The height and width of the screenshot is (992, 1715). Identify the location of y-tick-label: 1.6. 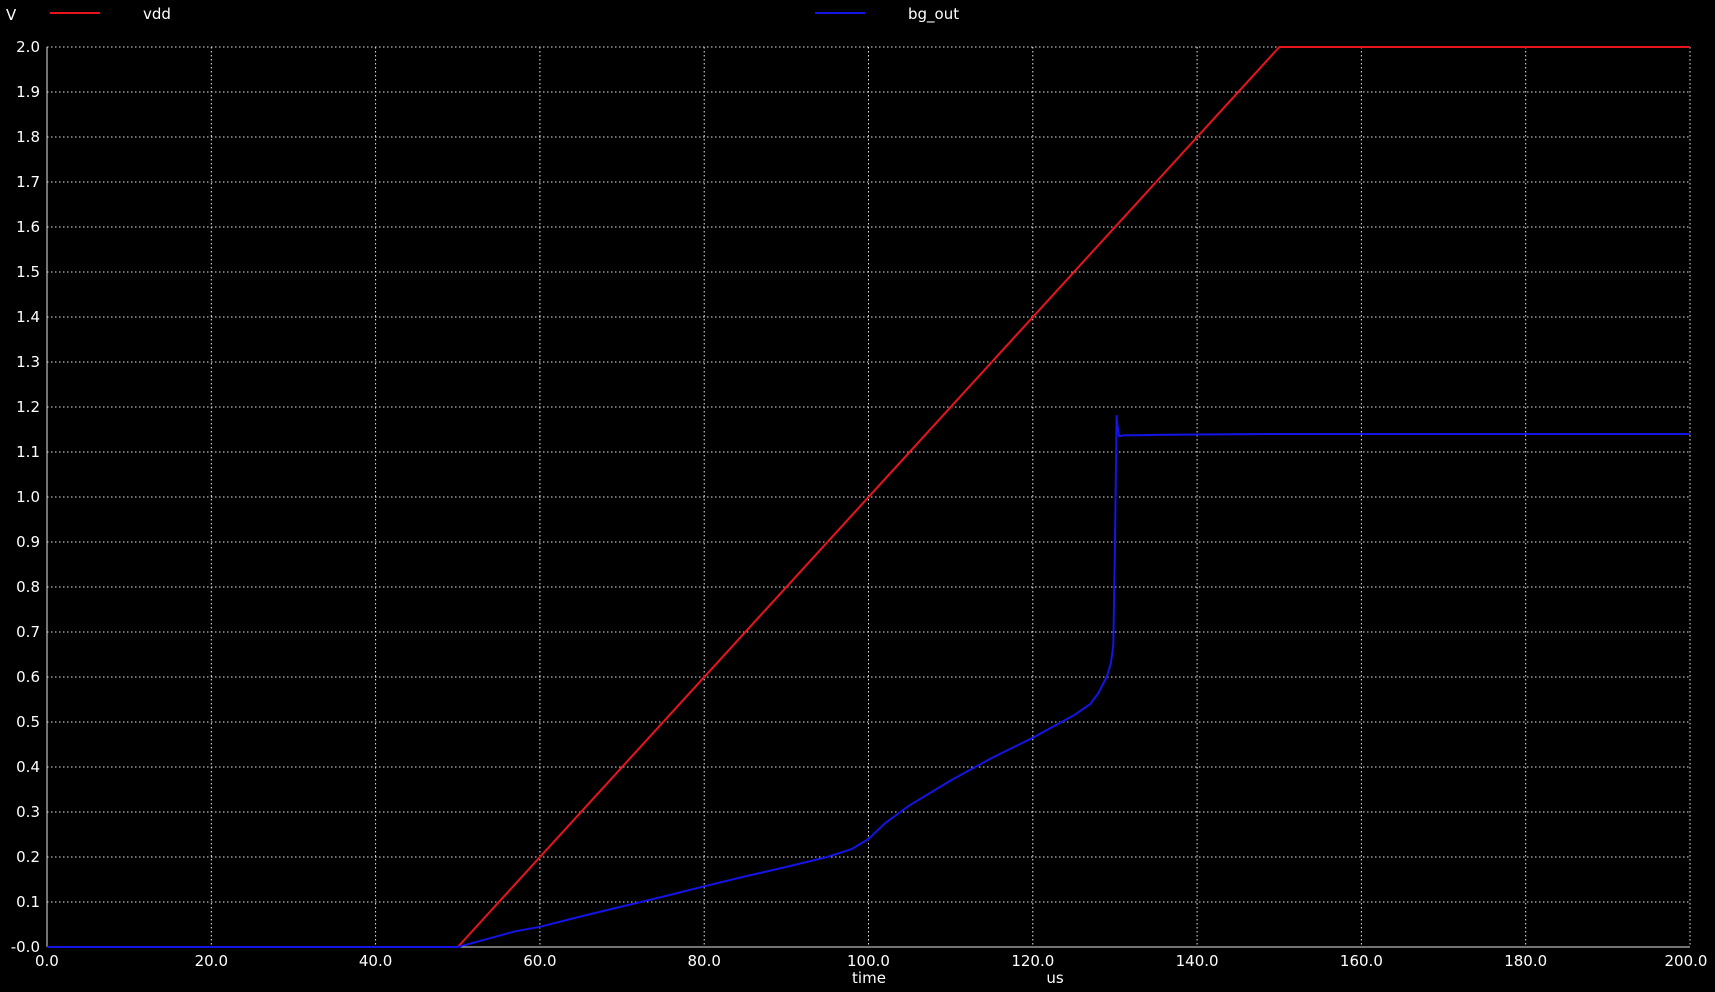
(28, 227).